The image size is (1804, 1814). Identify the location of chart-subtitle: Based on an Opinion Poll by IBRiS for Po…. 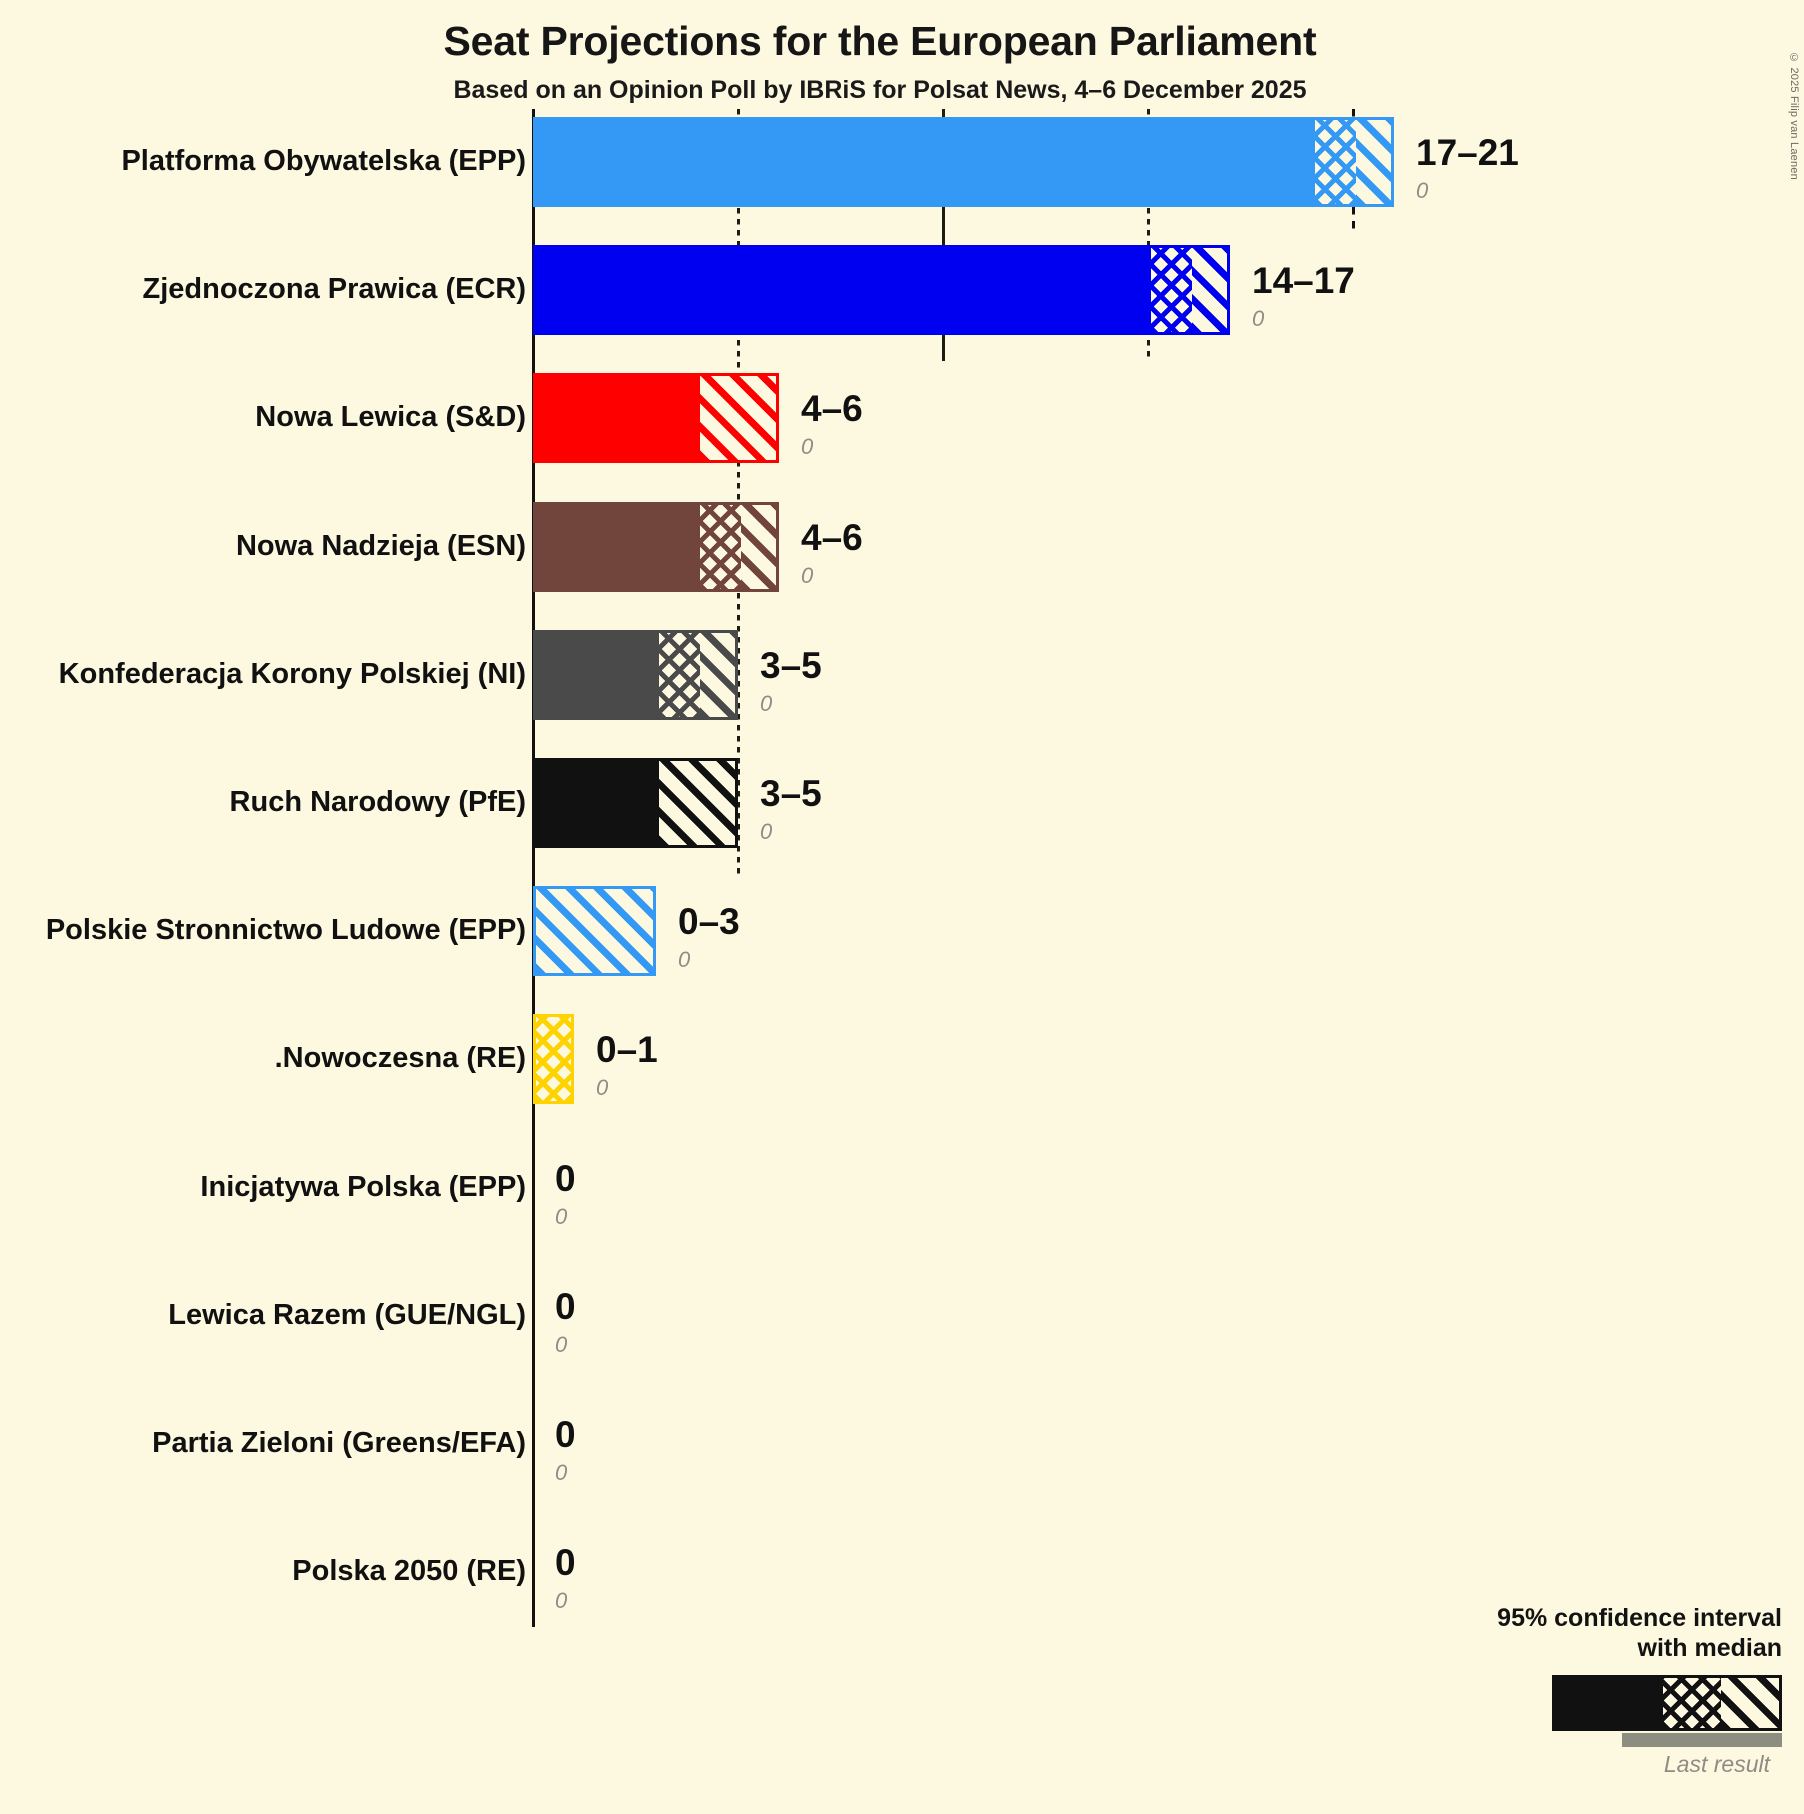
(880, 90).